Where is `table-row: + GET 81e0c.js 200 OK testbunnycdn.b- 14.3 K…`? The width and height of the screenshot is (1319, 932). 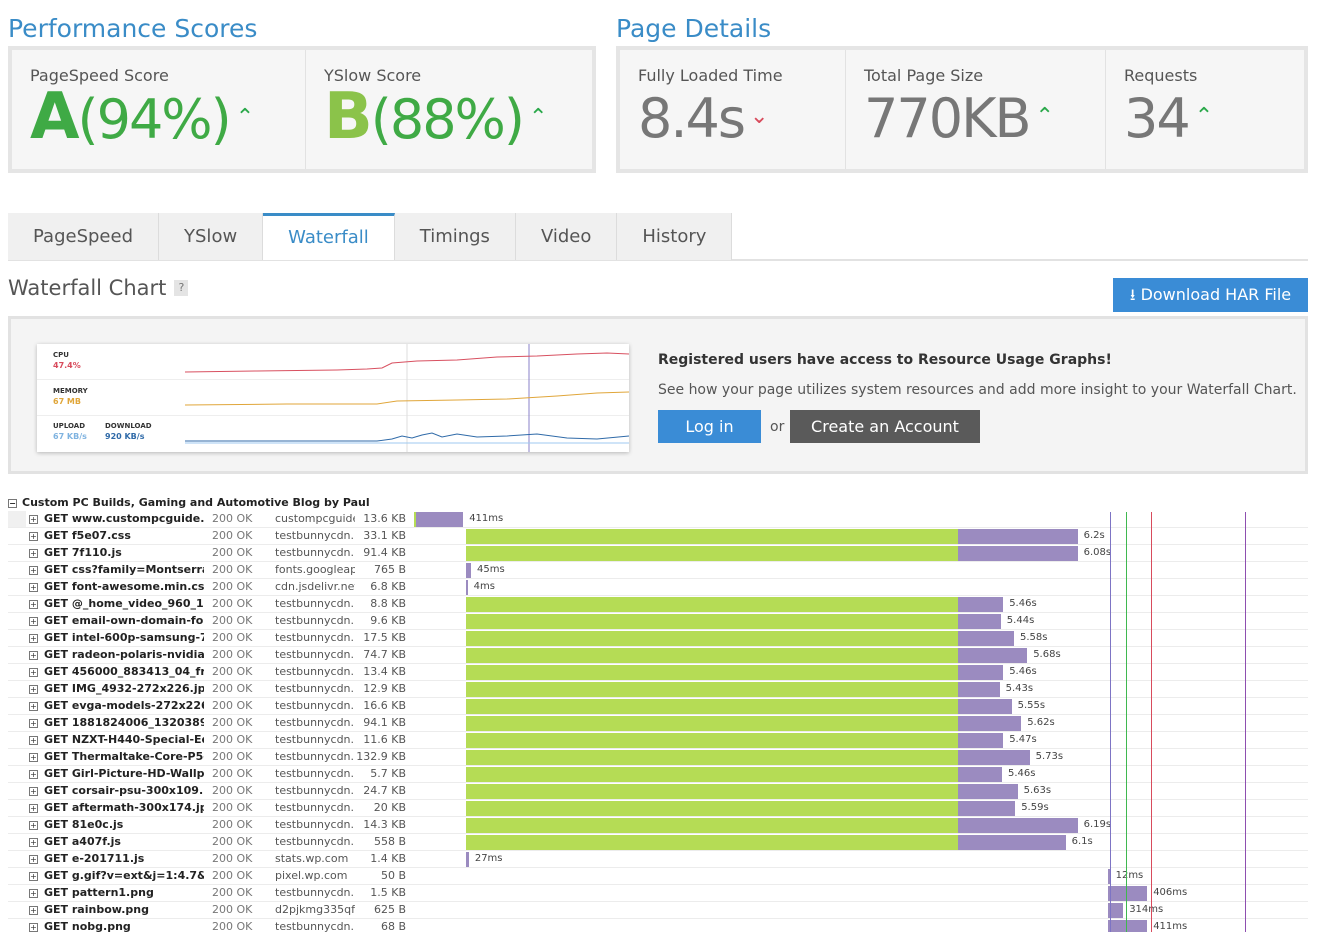 table-row: + GET 81e0c.js 200 OK testbunnycdn.b- 14.3 K… is located at coordinates (658, 825).